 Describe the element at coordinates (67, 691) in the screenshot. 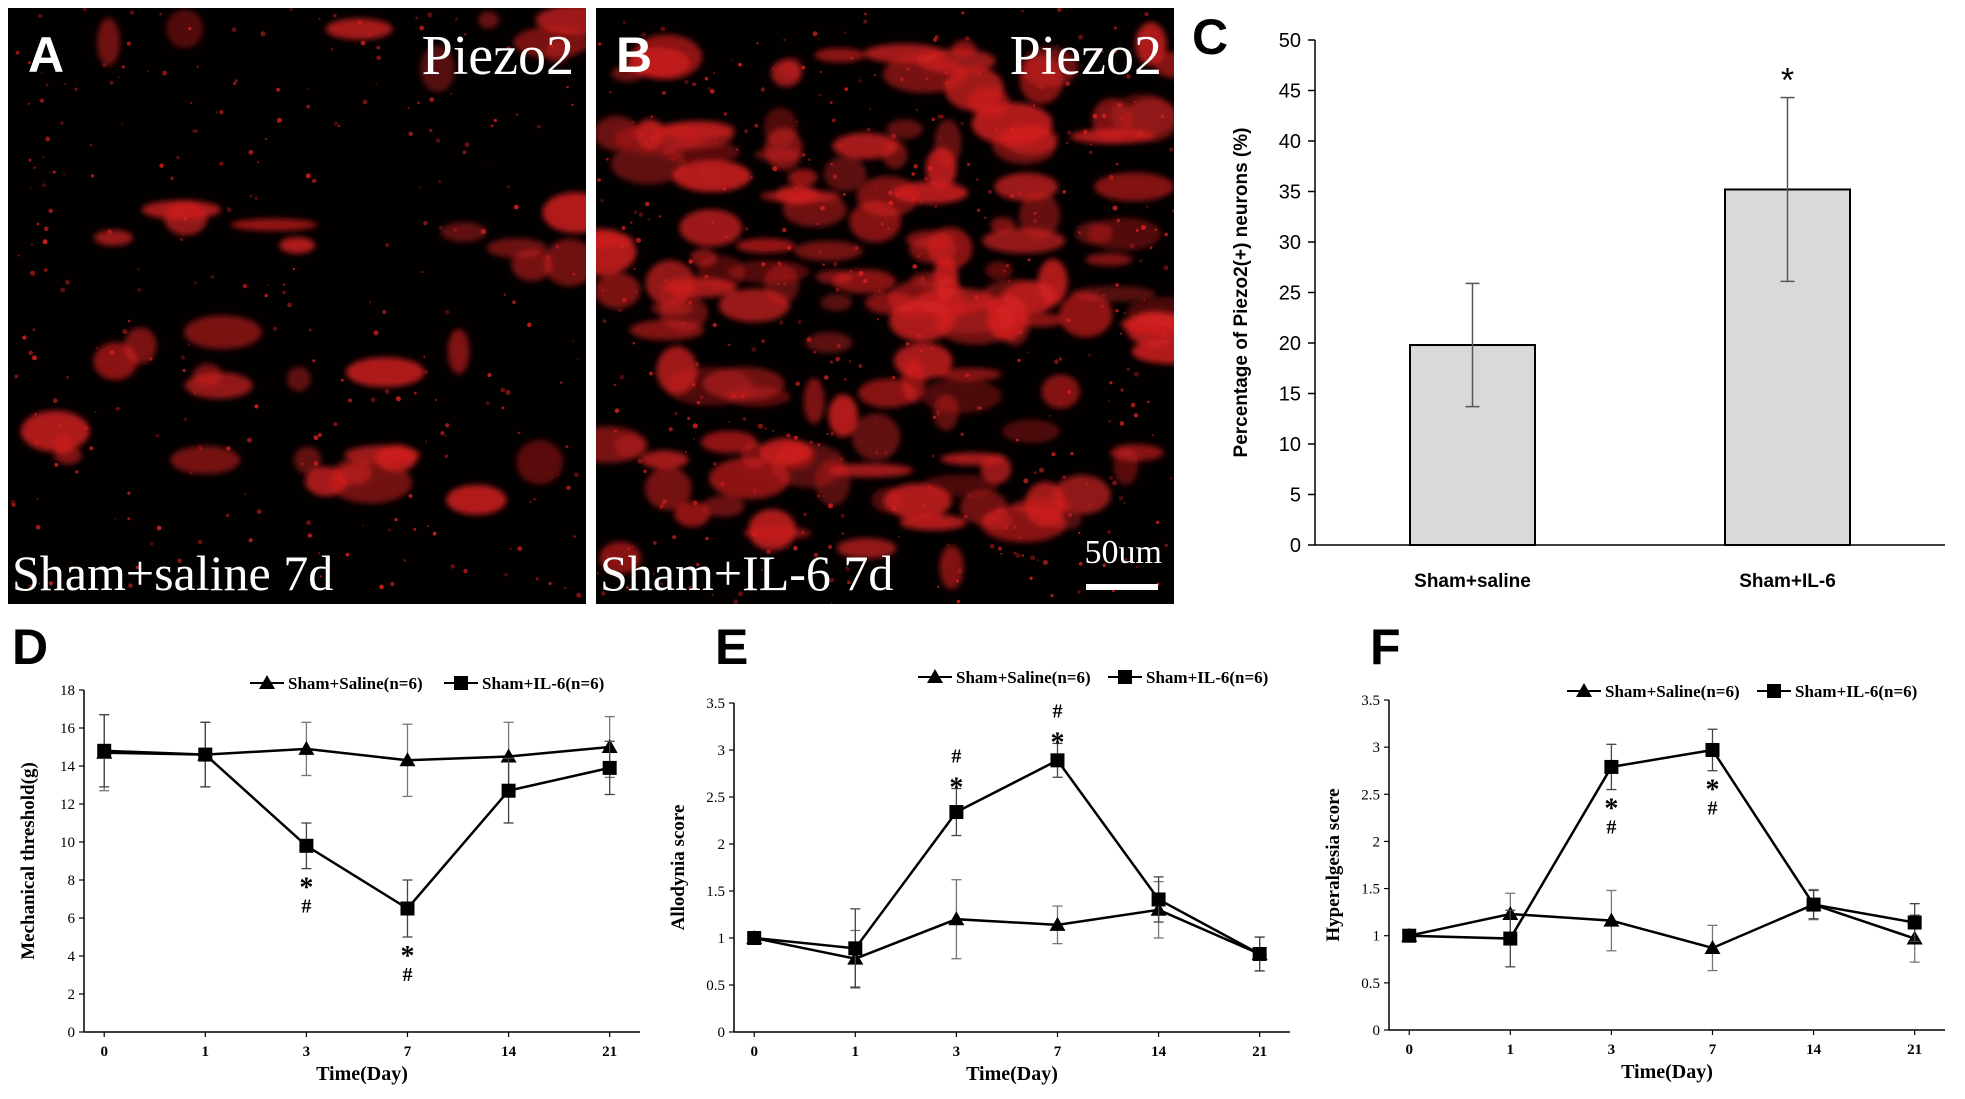

I see `y-tick-label: 18` at that location.